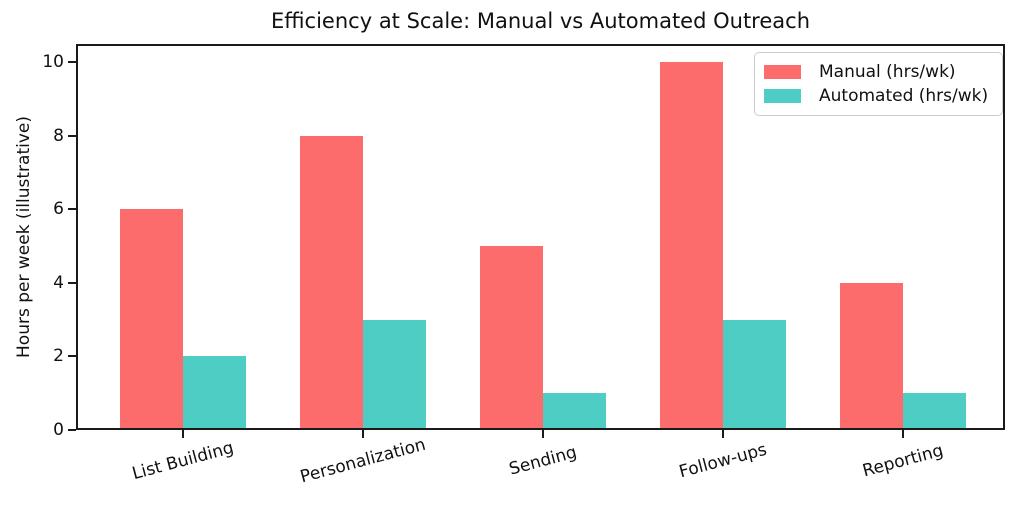 This screenshot has width=1024, height=512. I want to click on x-tick-label-list-building: List Building, so click(183, 461).